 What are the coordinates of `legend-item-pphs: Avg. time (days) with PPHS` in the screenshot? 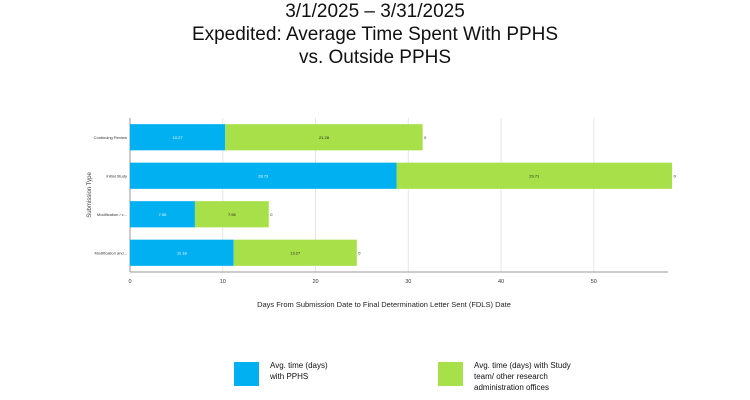 It's located at (314, 373).